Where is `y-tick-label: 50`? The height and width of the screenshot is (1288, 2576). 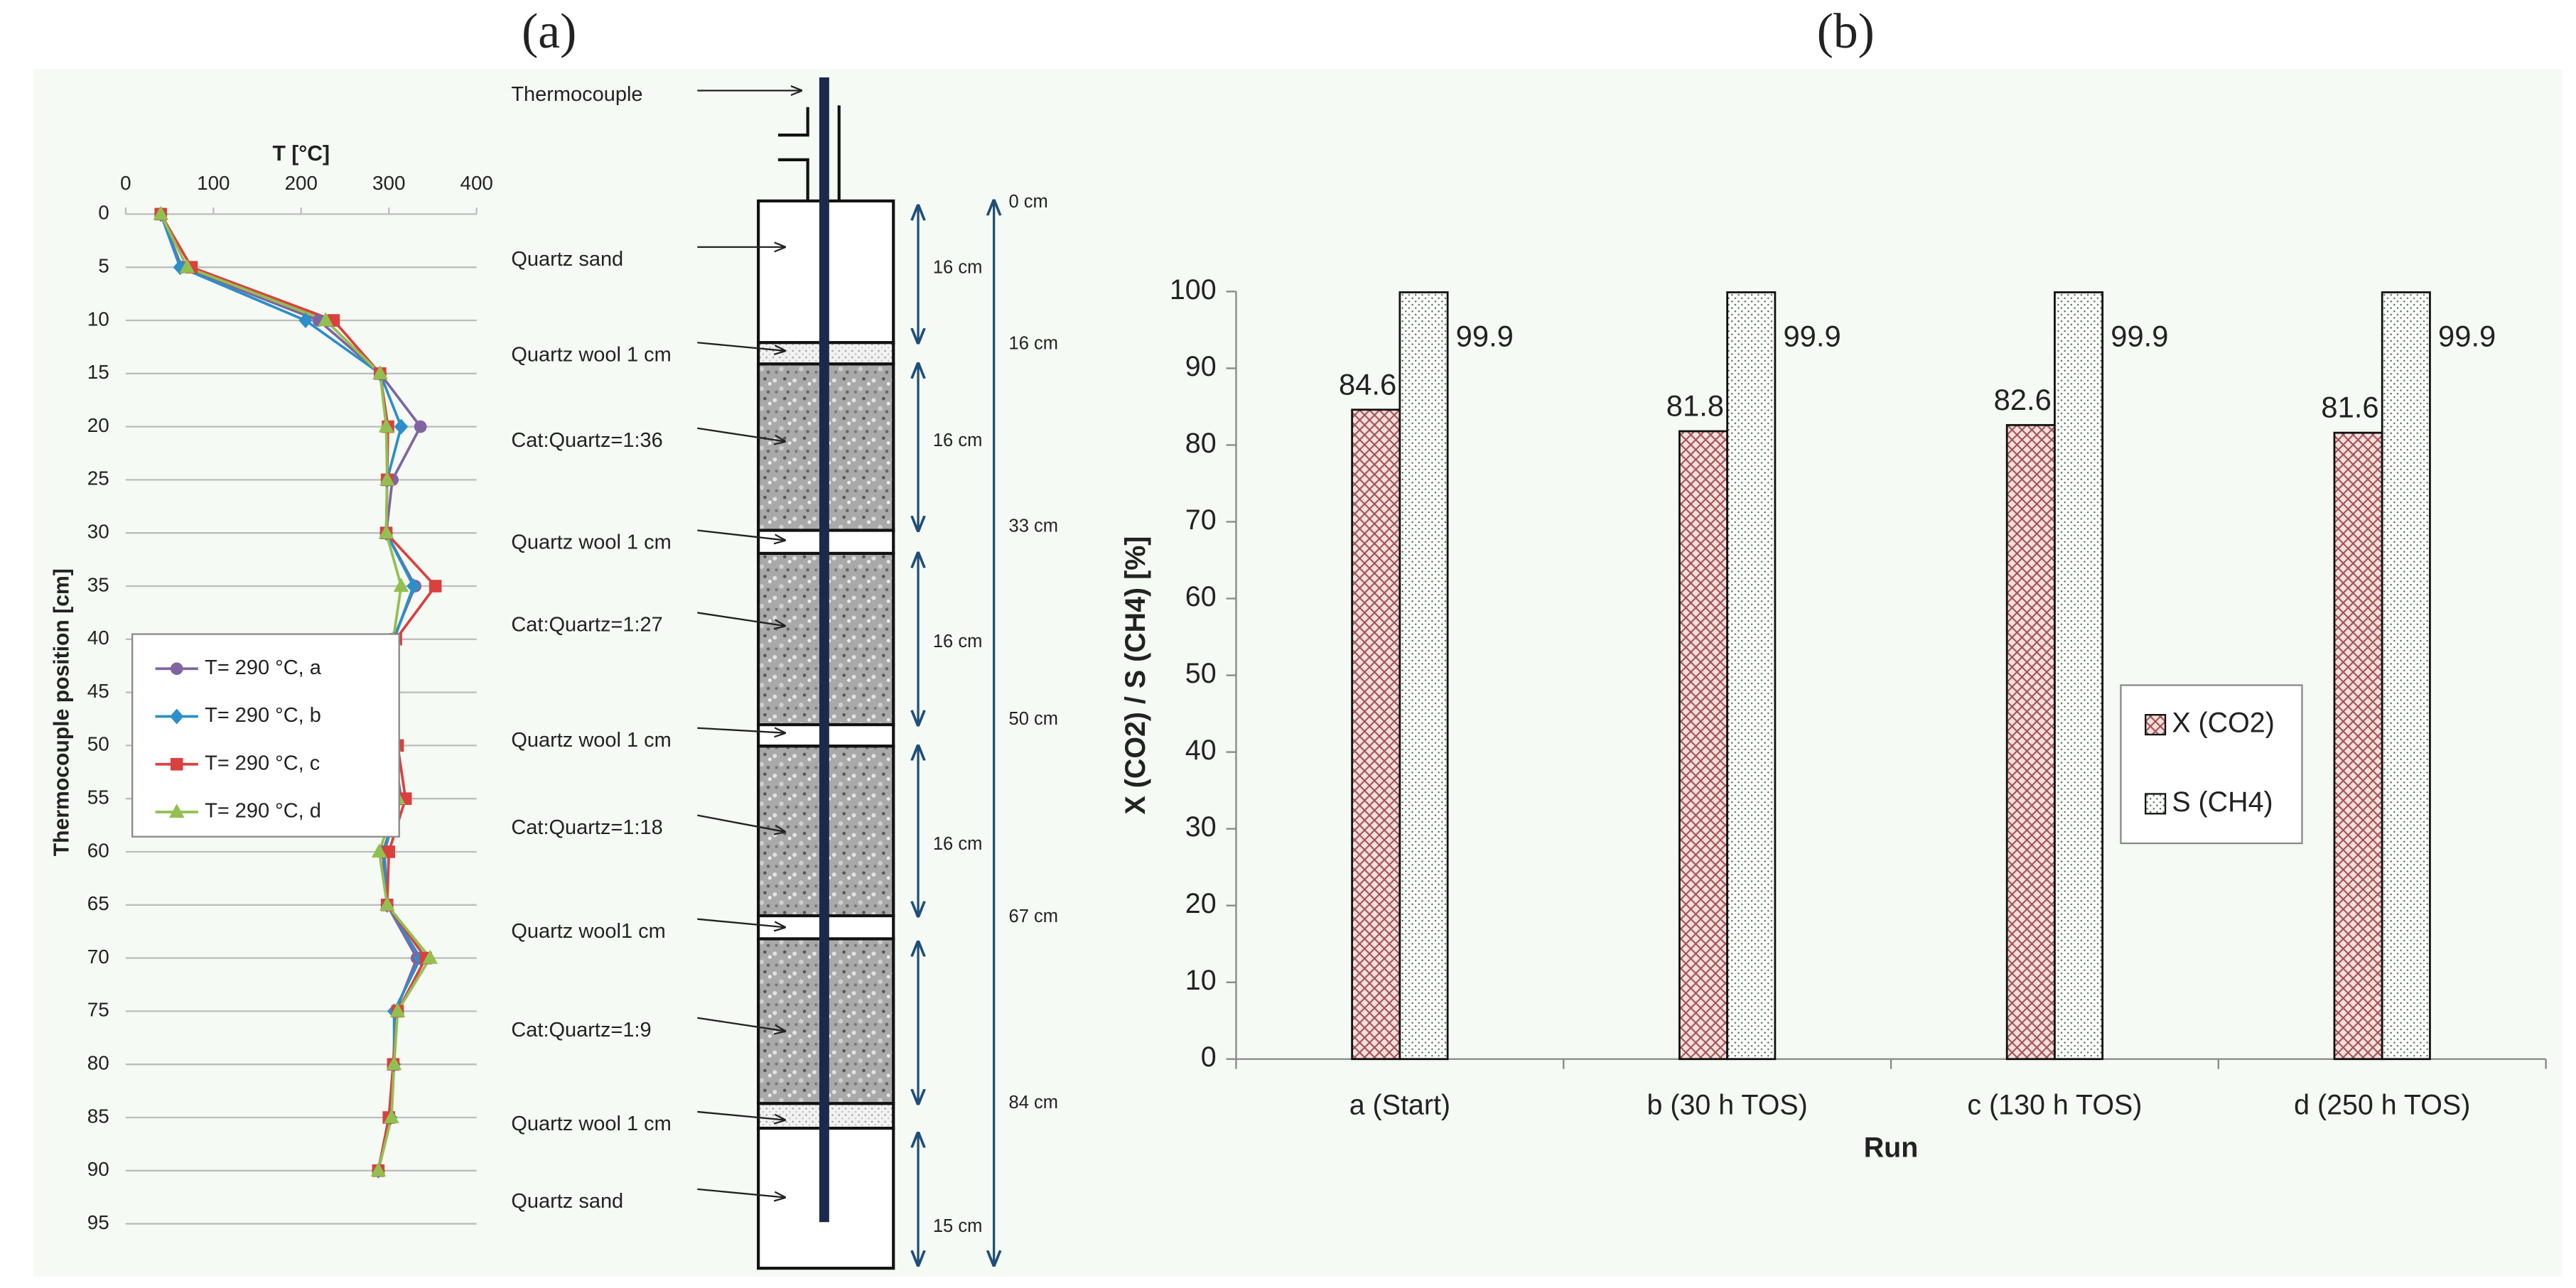
y-tick-label: 50 is located at coordinates (98, 744).